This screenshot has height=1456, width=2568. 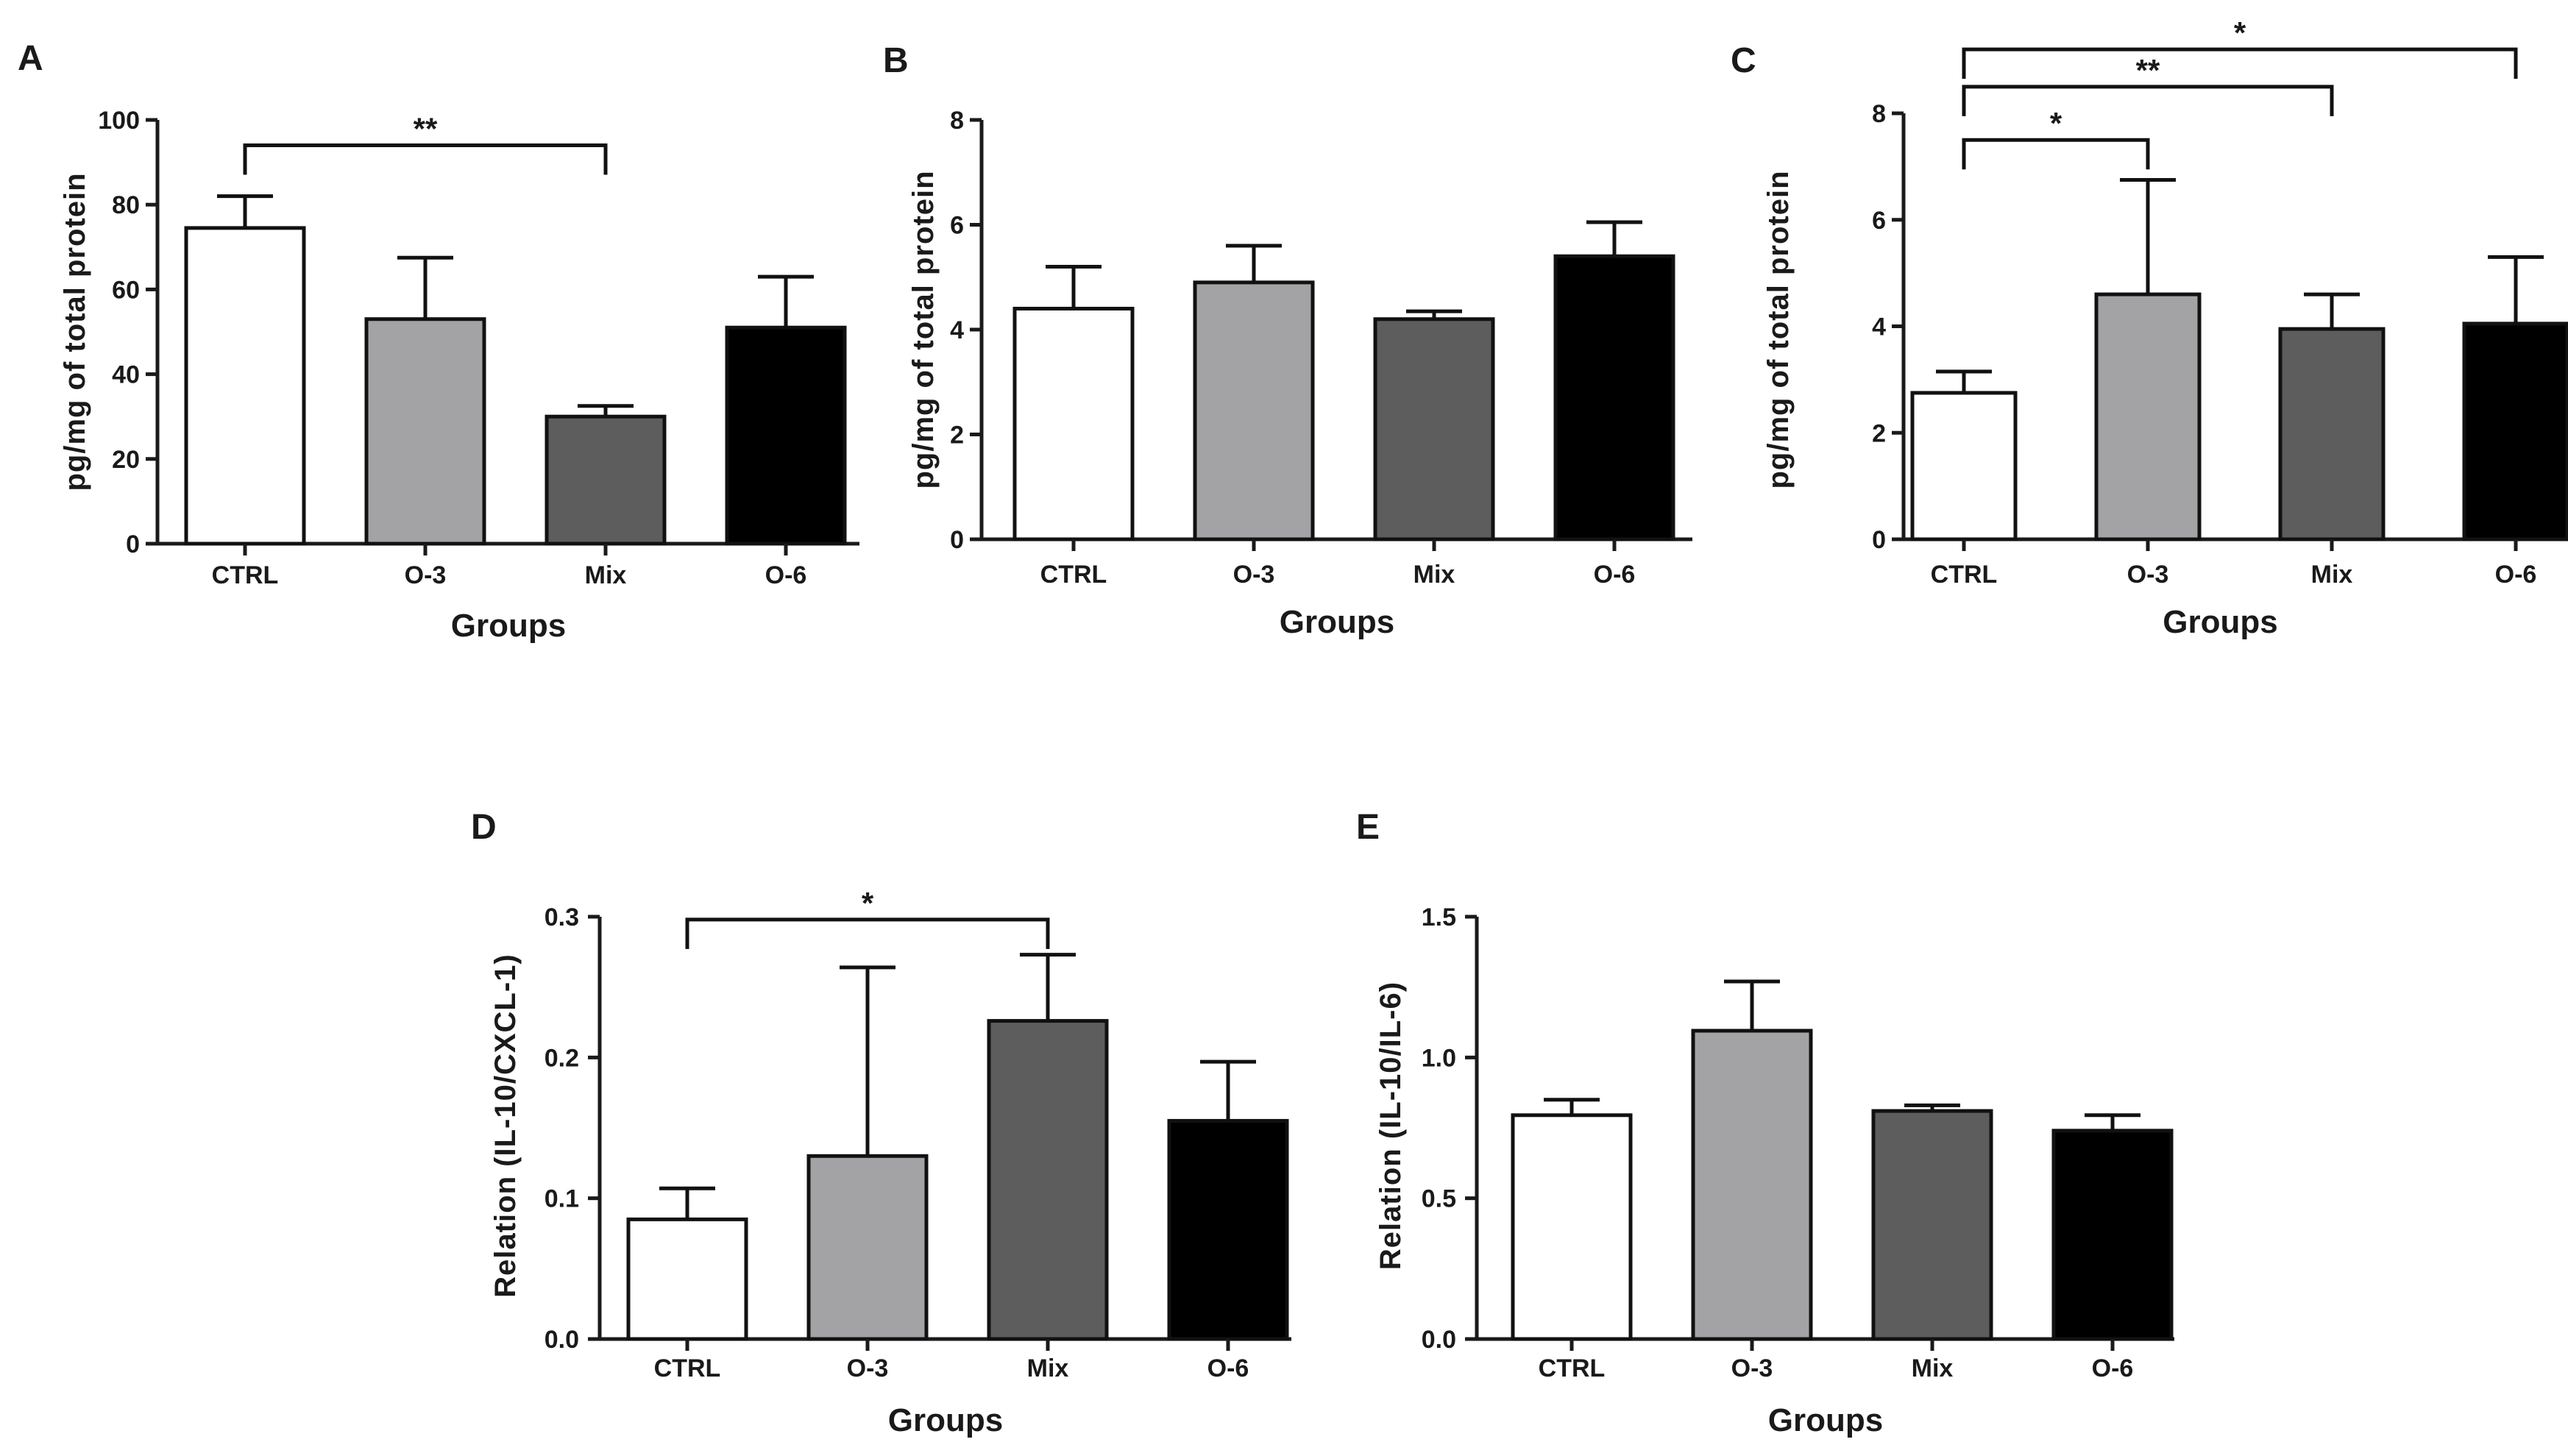 I want to click on panel-e-x-tick-label: O-3, so click(x=1752, y=1368).